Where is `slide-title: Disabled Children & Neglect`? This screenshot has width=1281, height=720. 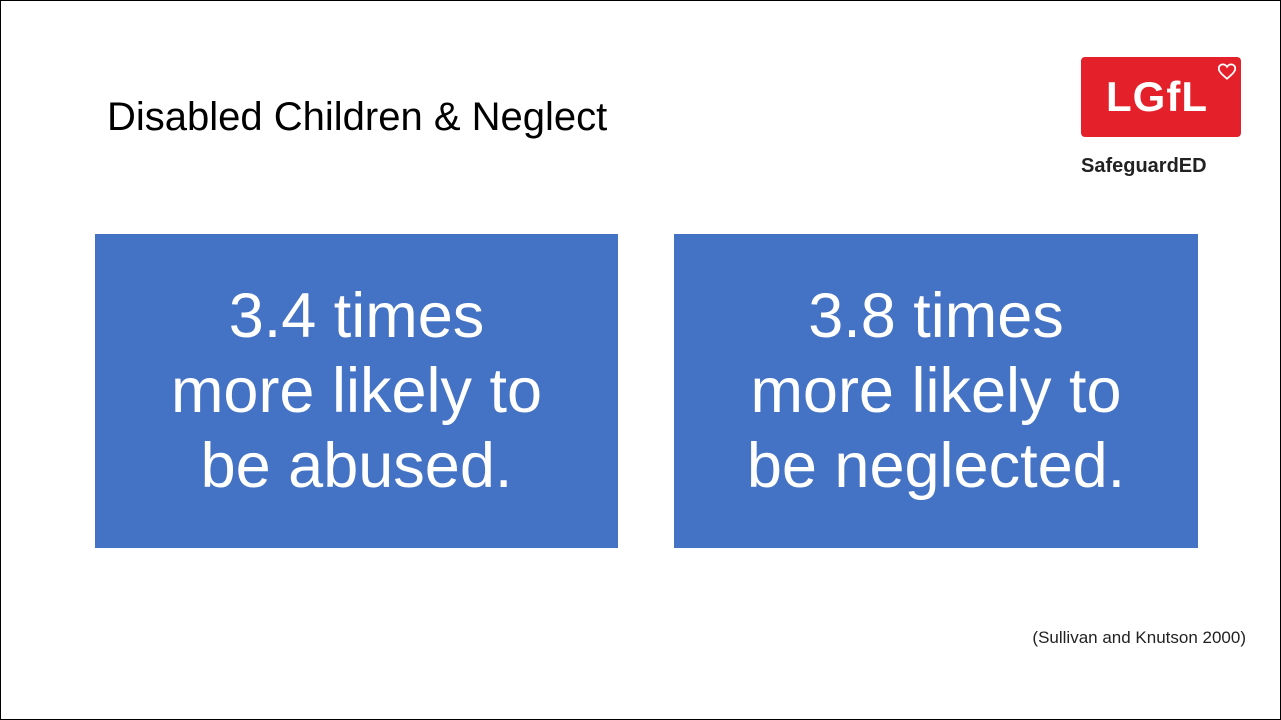
slide-title: Disabled Children & Neglect is located at coordinates (357, 117).